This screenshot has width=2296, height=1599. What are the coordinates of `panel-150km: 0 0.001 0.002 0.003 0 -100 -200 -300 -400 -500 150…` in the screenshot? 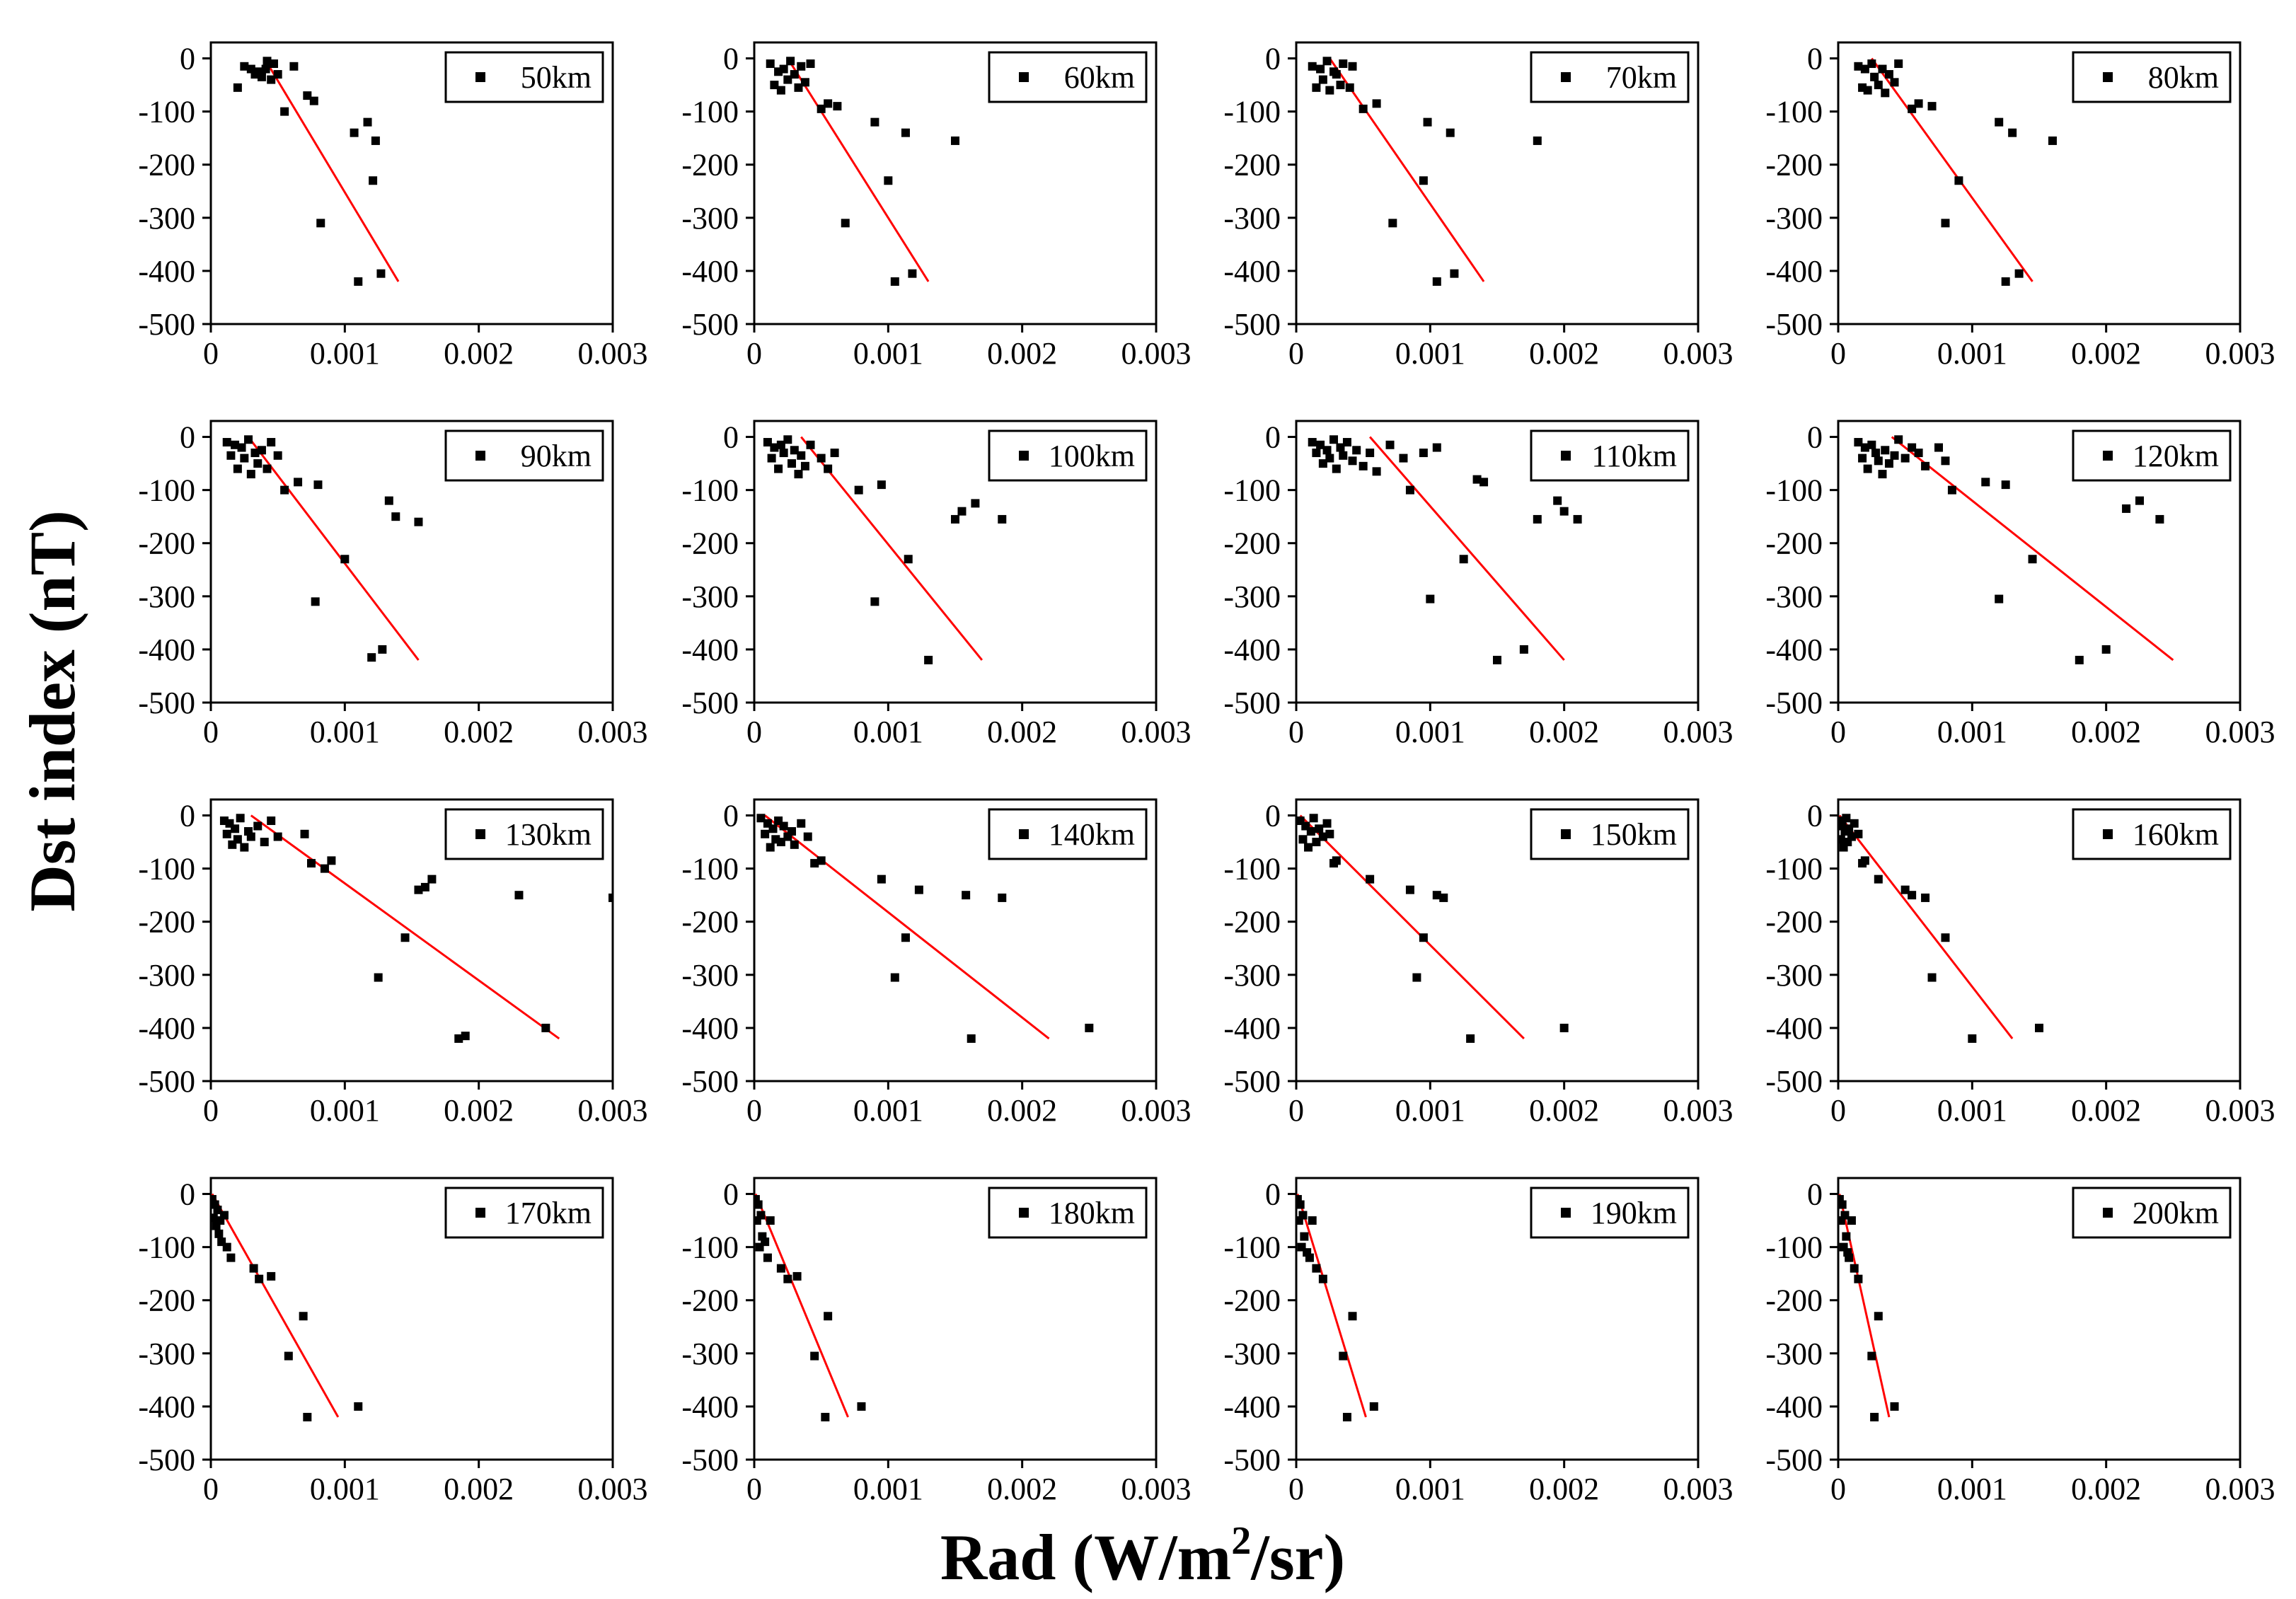 It's located at (1478, 963).